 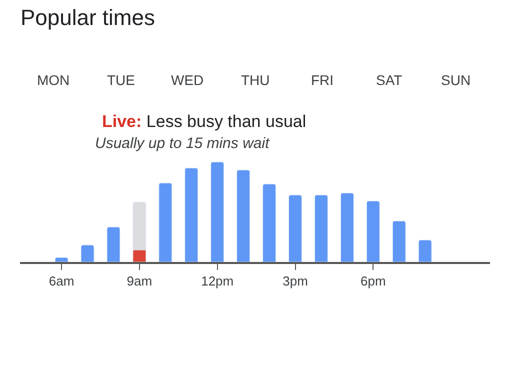 What do you see at coordinates (187, 80) in the screenshot?
I see `text: WED` at bounding box center [187, 80].